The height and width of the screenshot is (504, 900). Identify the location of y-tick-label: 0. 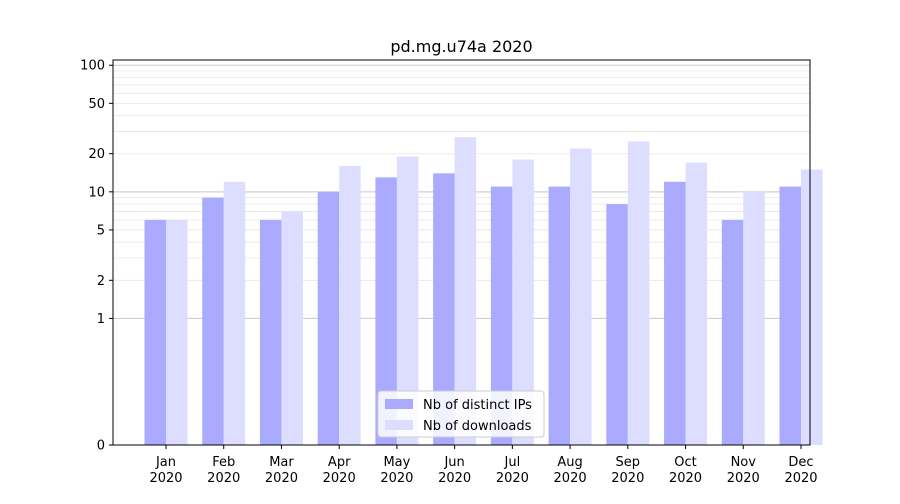
(101, 446).